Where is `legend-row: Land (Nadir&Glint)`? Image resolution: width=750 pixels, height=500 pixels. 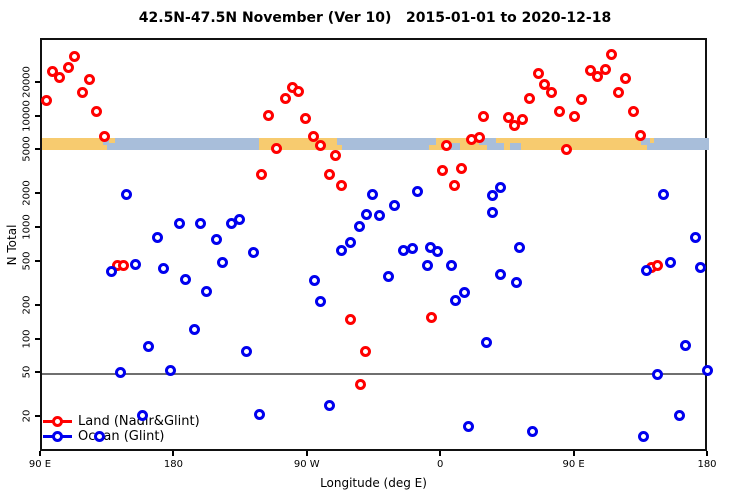
legend-row: Land (Nadir&Glint) is located at coordinates (153, 421).